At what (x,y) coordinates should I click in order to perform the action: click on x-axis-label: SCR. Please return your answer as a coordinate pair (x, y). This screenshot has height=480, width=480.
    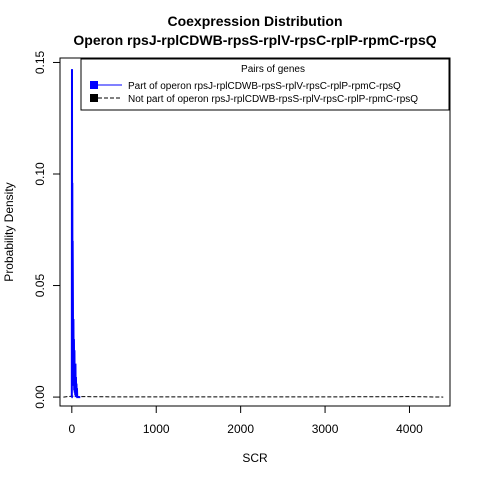
    Looking at the image, I should click on (255, 458).